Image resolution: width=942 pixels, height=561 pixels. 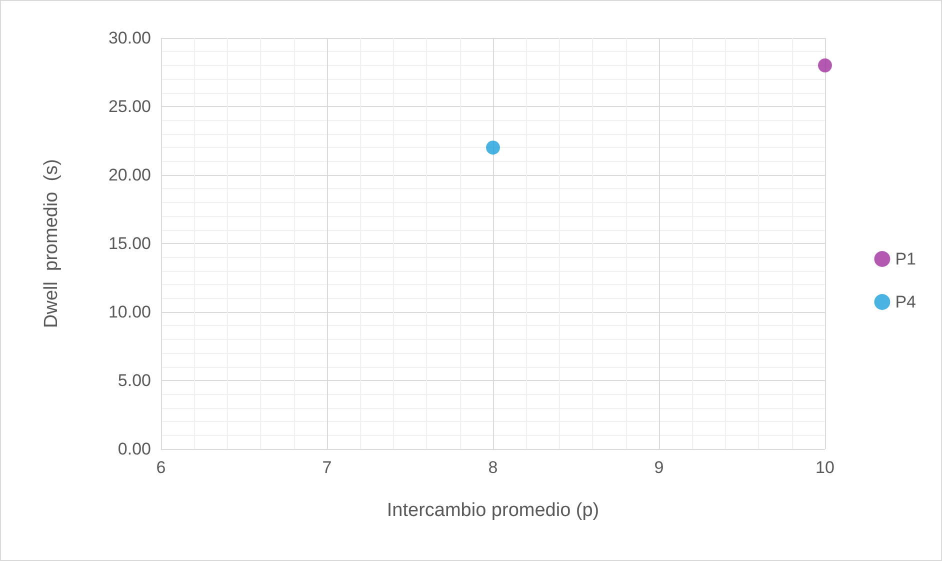 I want to click on y-tick-label: 15.00, so click(x=129, y=243).